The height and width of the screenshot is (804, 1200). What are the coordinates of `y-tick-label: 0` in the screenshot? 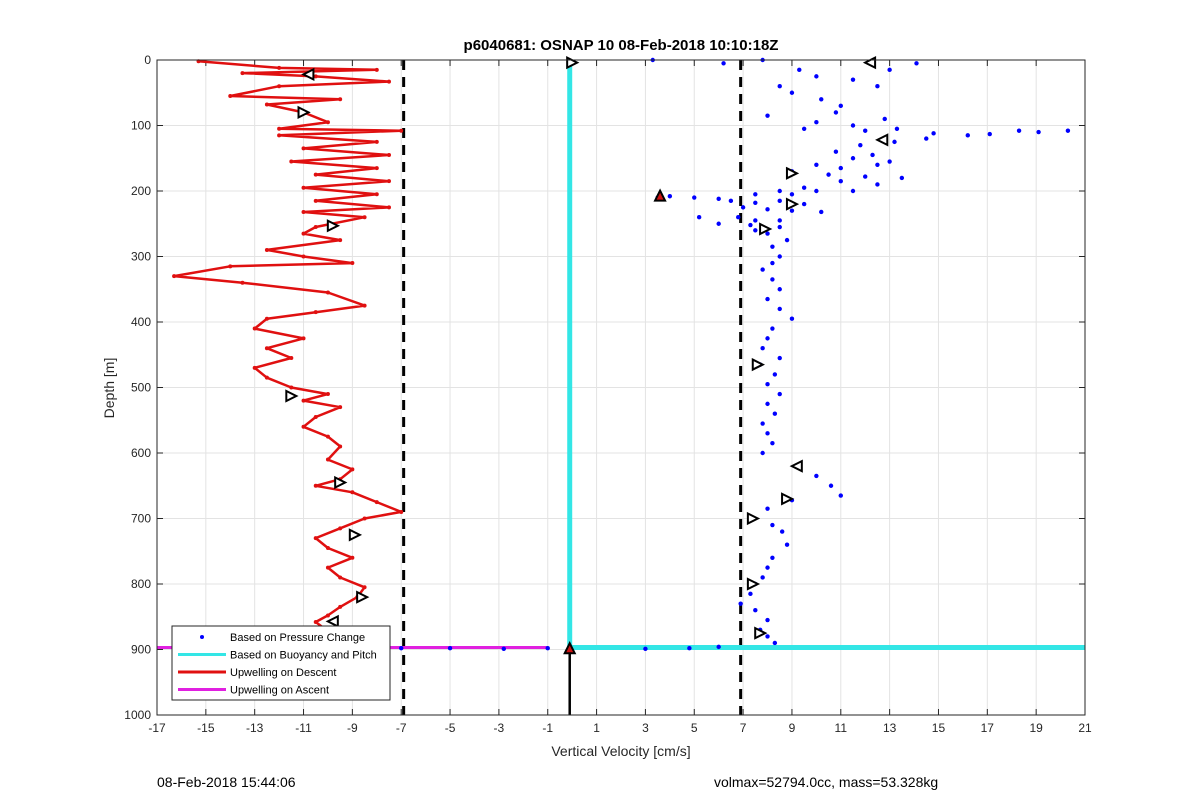 It's located at (147, 60).